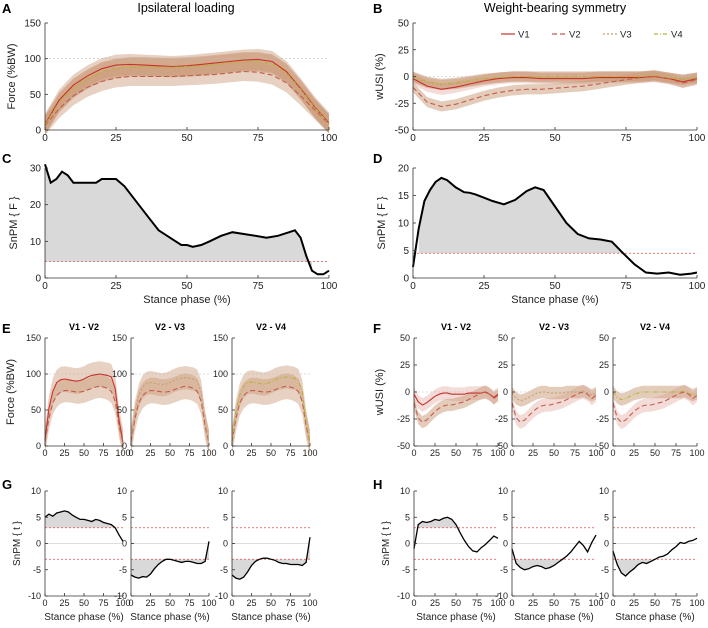 This screenshot has height=628, width=708. I want to click on legend: V1 V2 V3 V4, so click(592, 35).